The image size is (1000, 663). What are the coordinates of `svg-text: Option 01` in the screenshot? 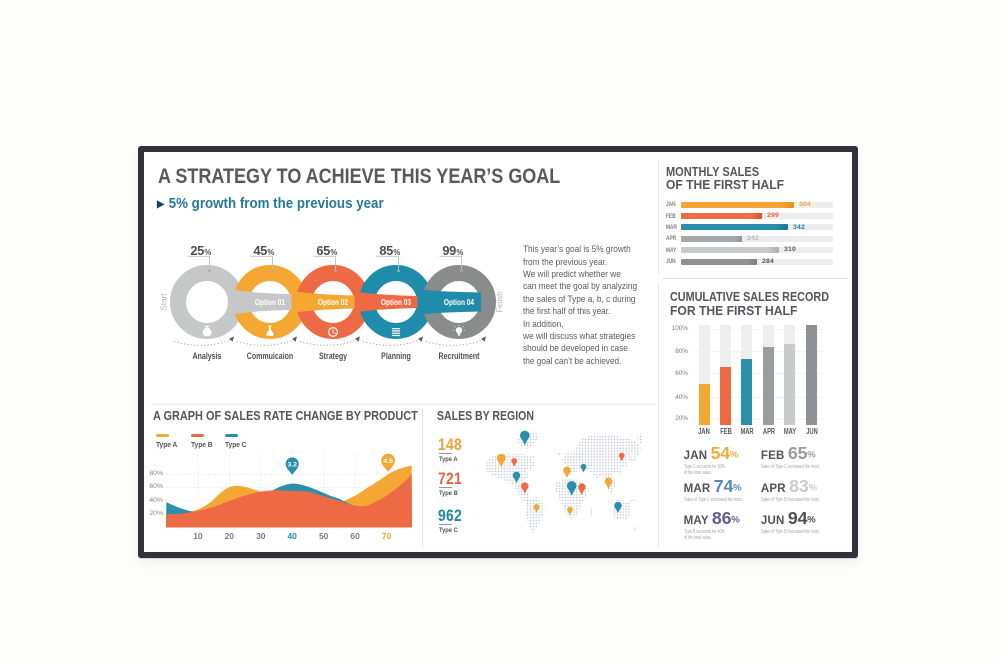 It's located at (270, 302).